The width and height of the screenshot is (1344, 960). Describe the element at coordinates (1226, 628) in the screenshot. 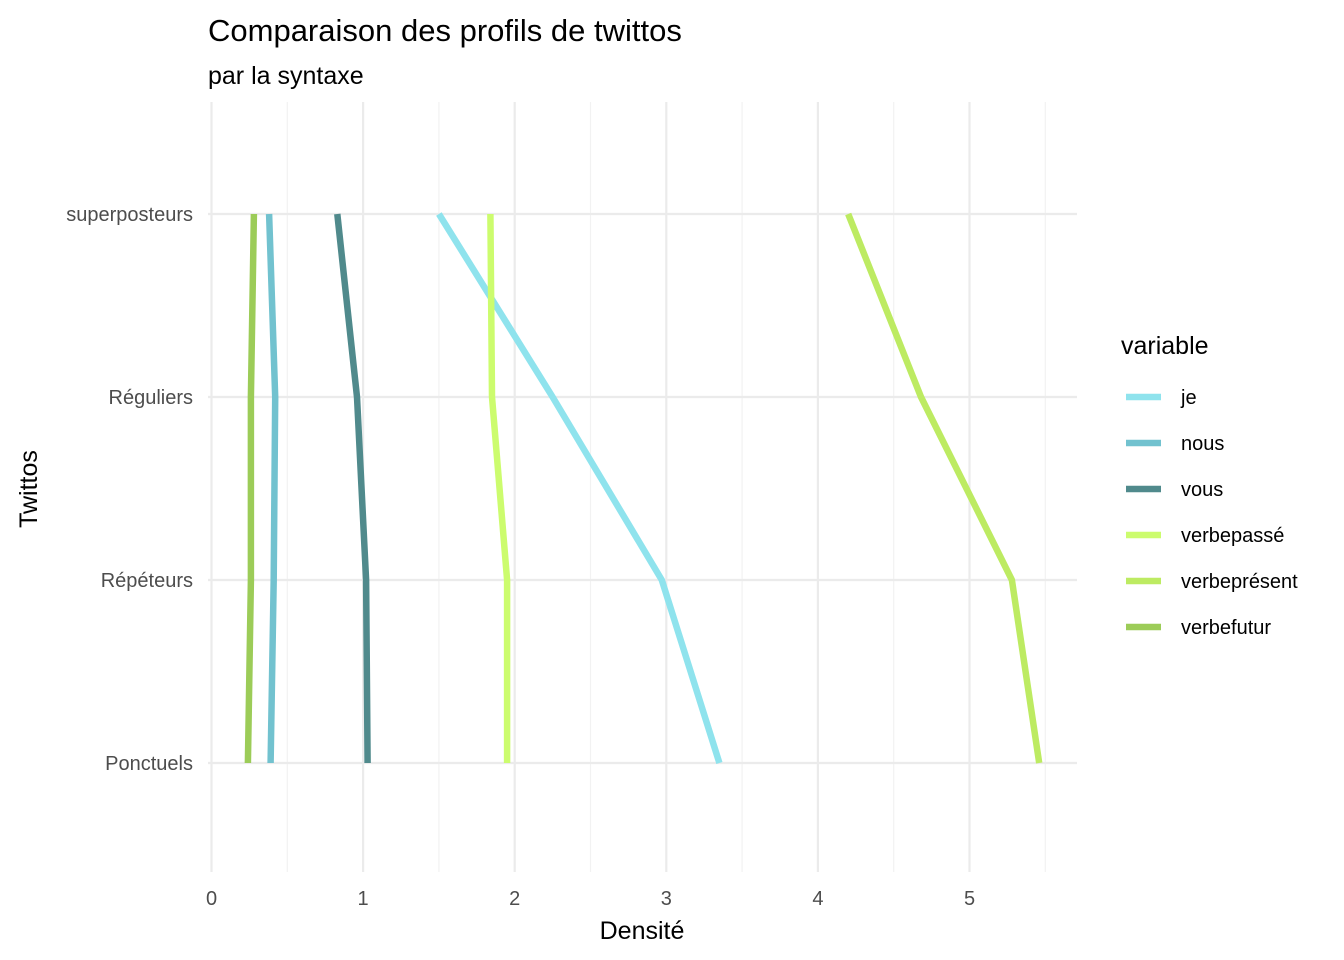

I see `legend-label: verbefutur` at that location.